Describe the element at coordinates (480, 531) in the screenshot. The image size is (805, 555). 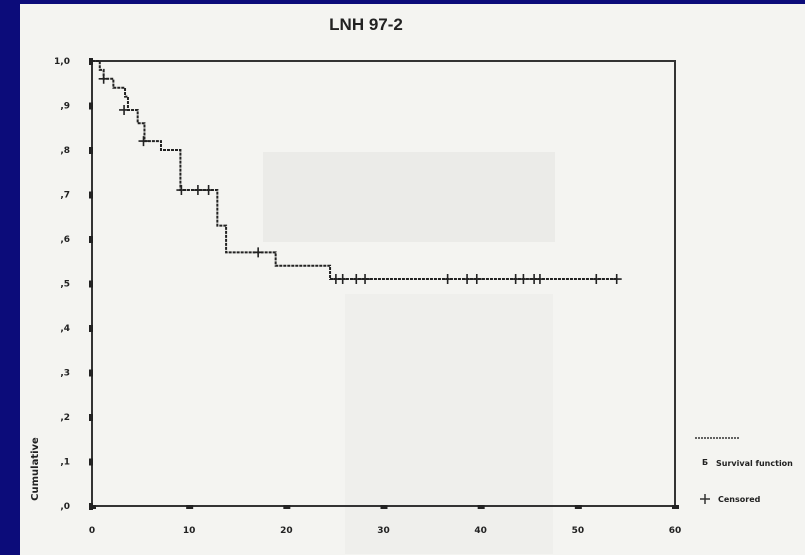
I see `x-tick-label: 40` at that location.